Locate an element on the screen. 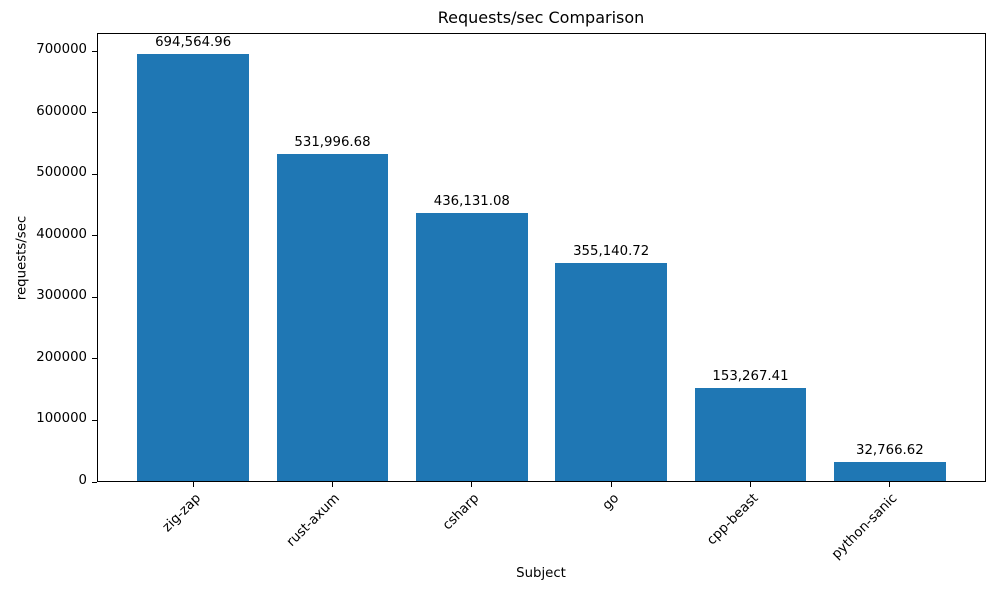 The width and height of the screenshot is (1000, 600). y-tick-label: 500000 is located at coordinates (61, 173).